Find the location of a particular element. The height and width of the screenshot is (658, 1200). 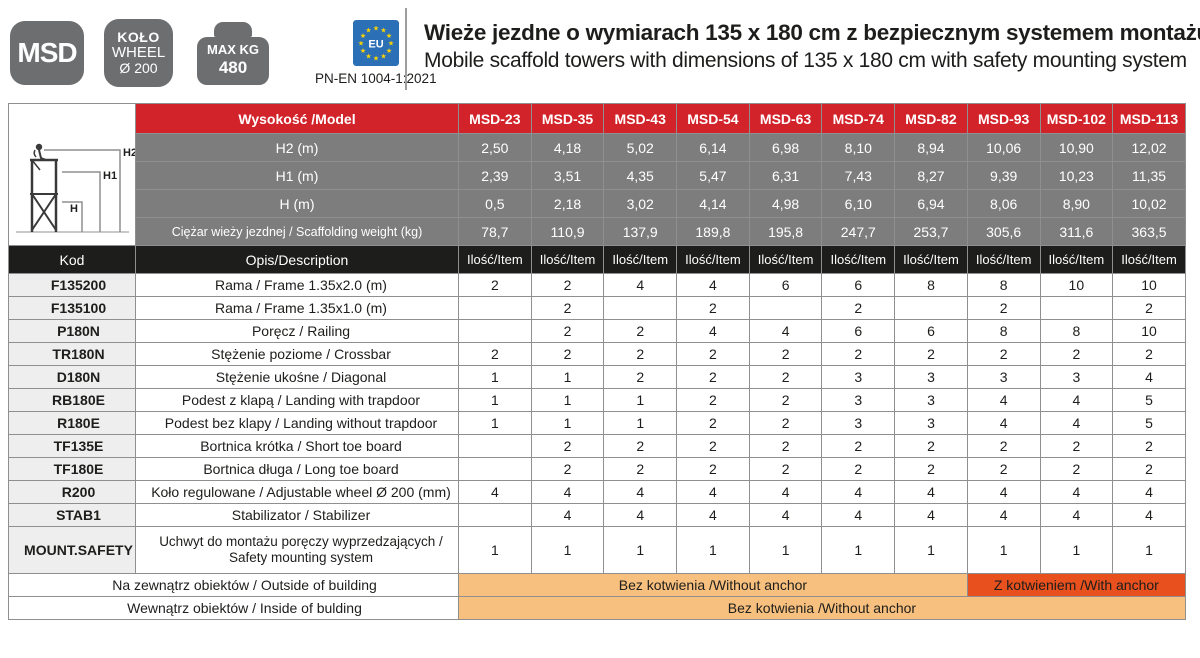

model-col-header: MSD-35 is located at coordinates (567, 118).